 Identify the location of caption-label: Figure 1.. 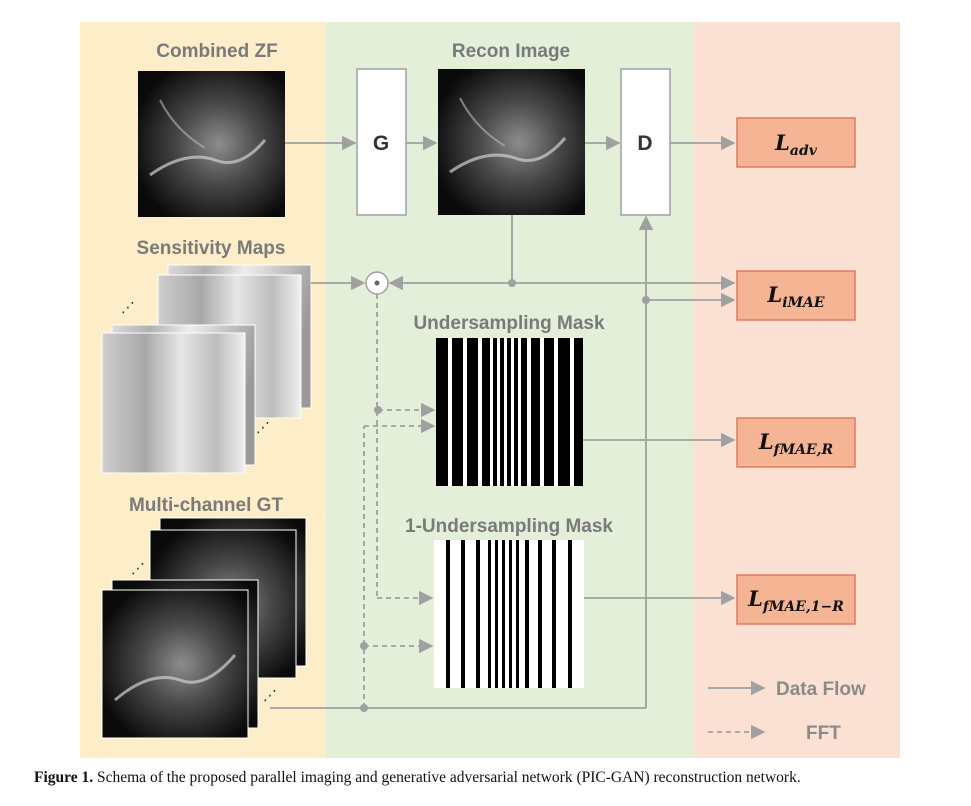
(64, 777).